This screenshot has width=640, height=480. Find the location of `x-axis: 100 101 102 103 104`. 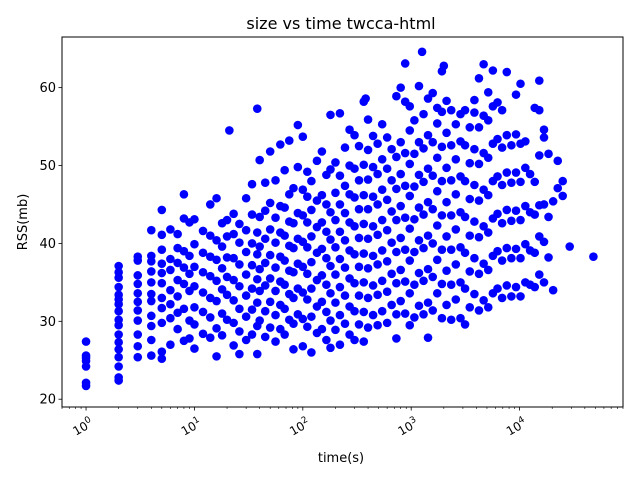

x-axis: 100 101 102 103 104 is located at coordinates (342, 423).